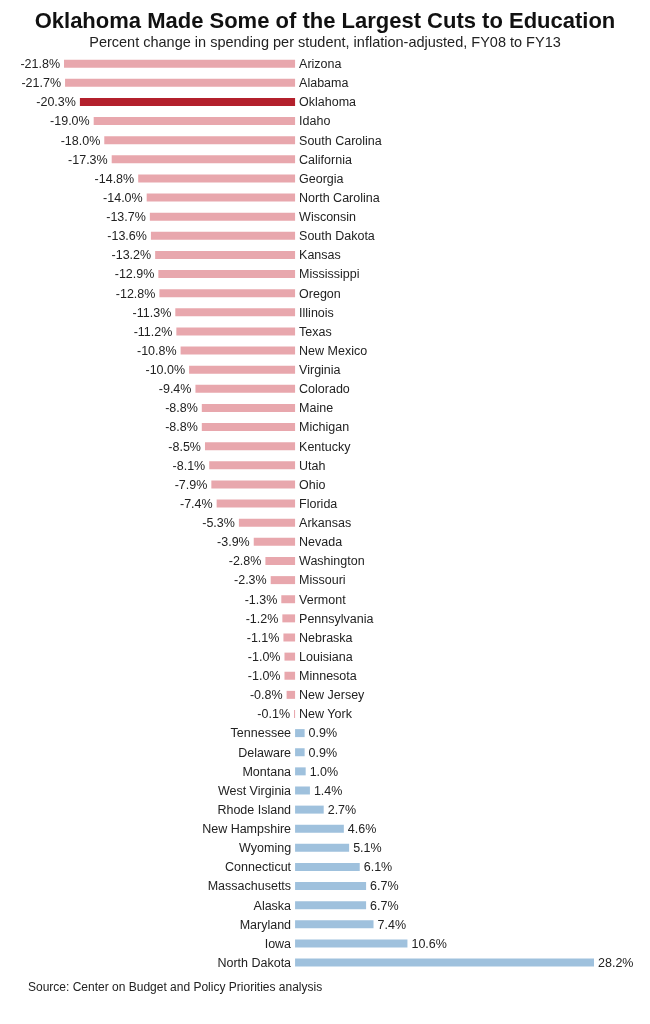 The width and height of the screenshot is (650, 1024). What do you see at coordinates (320, 255) in the screenshot?
I see `y-tick-label: Kansas` at bounding box center [320, 255].